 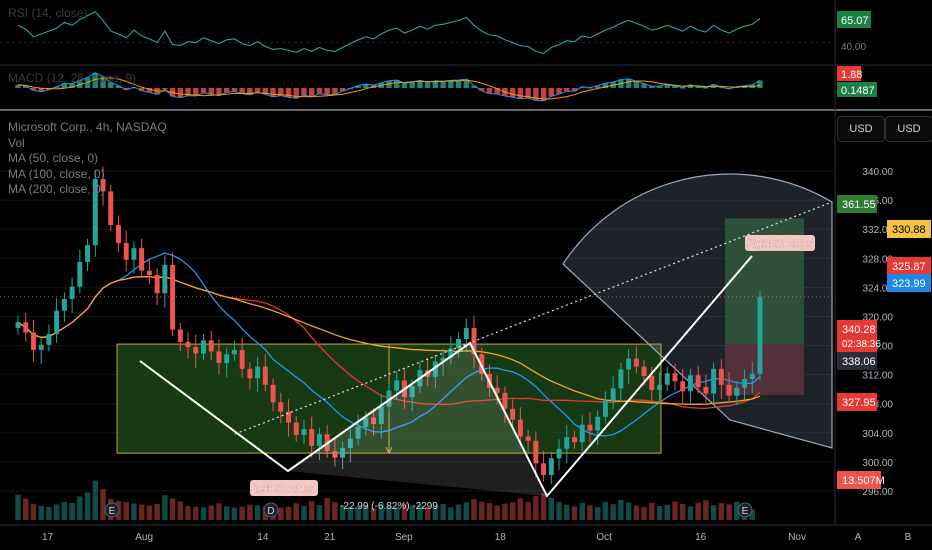 I want to click on legend-ma100: MA (100, close, 0), so click(x=56, y=173).